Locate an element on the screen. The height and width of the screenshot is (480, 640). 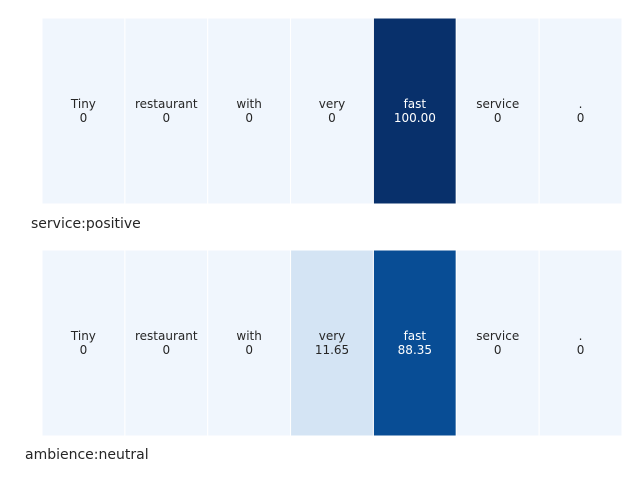
cell-token-1-0: Tiny is located at coordinates (83, 336).